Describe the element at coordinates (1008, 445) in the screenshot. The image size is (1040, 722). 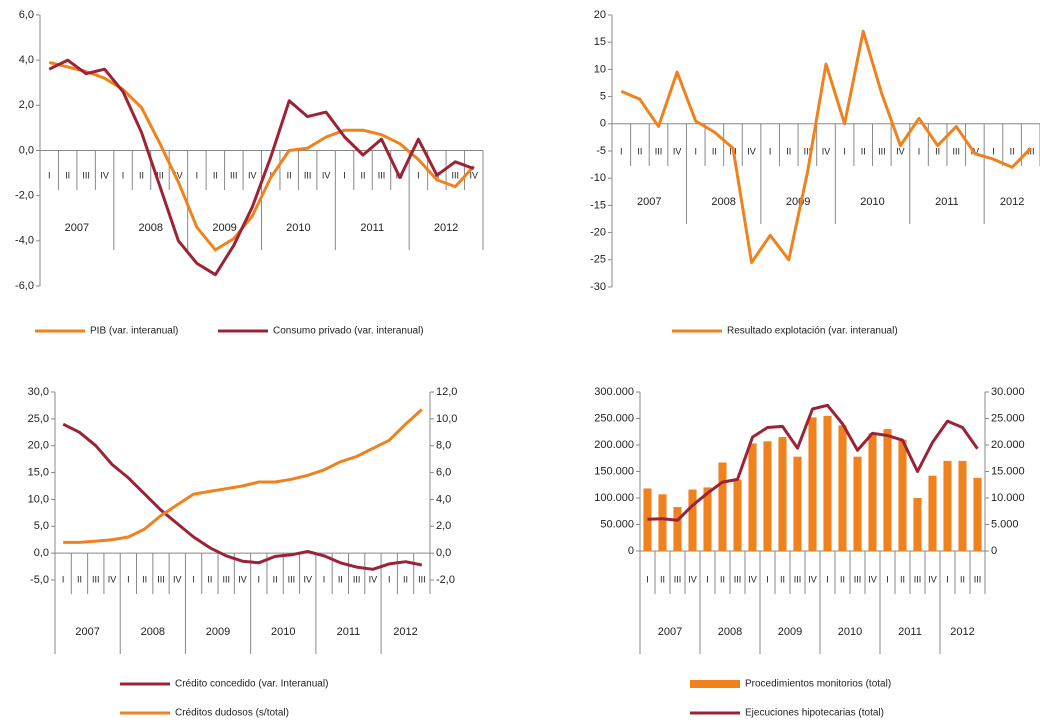
I see `y2-tick-label: 20.000` at that location.